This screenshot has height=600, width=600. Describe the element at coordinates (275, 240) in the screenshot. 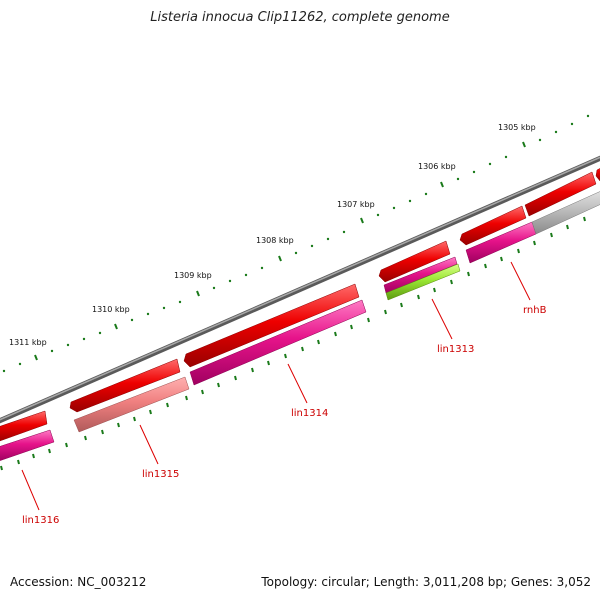

I see `tick-label-1308: 1308 kbp` at that location.